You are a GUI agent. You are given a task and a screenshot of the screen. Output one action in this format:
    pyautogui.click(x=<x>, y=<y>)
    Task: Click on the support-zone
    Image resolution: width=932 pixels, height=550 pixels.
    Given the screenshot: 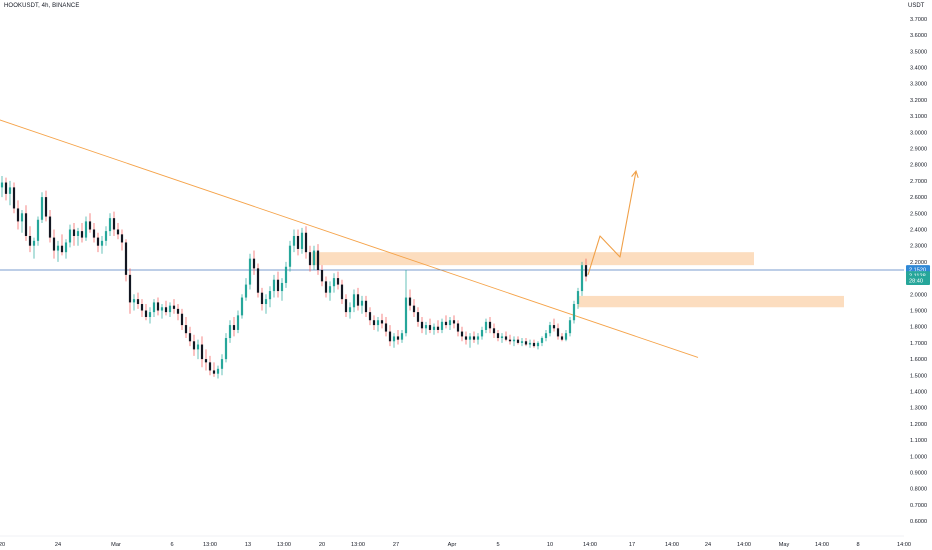 What is the action you would take?
    pyautogui.click(x=711, y=301)
    